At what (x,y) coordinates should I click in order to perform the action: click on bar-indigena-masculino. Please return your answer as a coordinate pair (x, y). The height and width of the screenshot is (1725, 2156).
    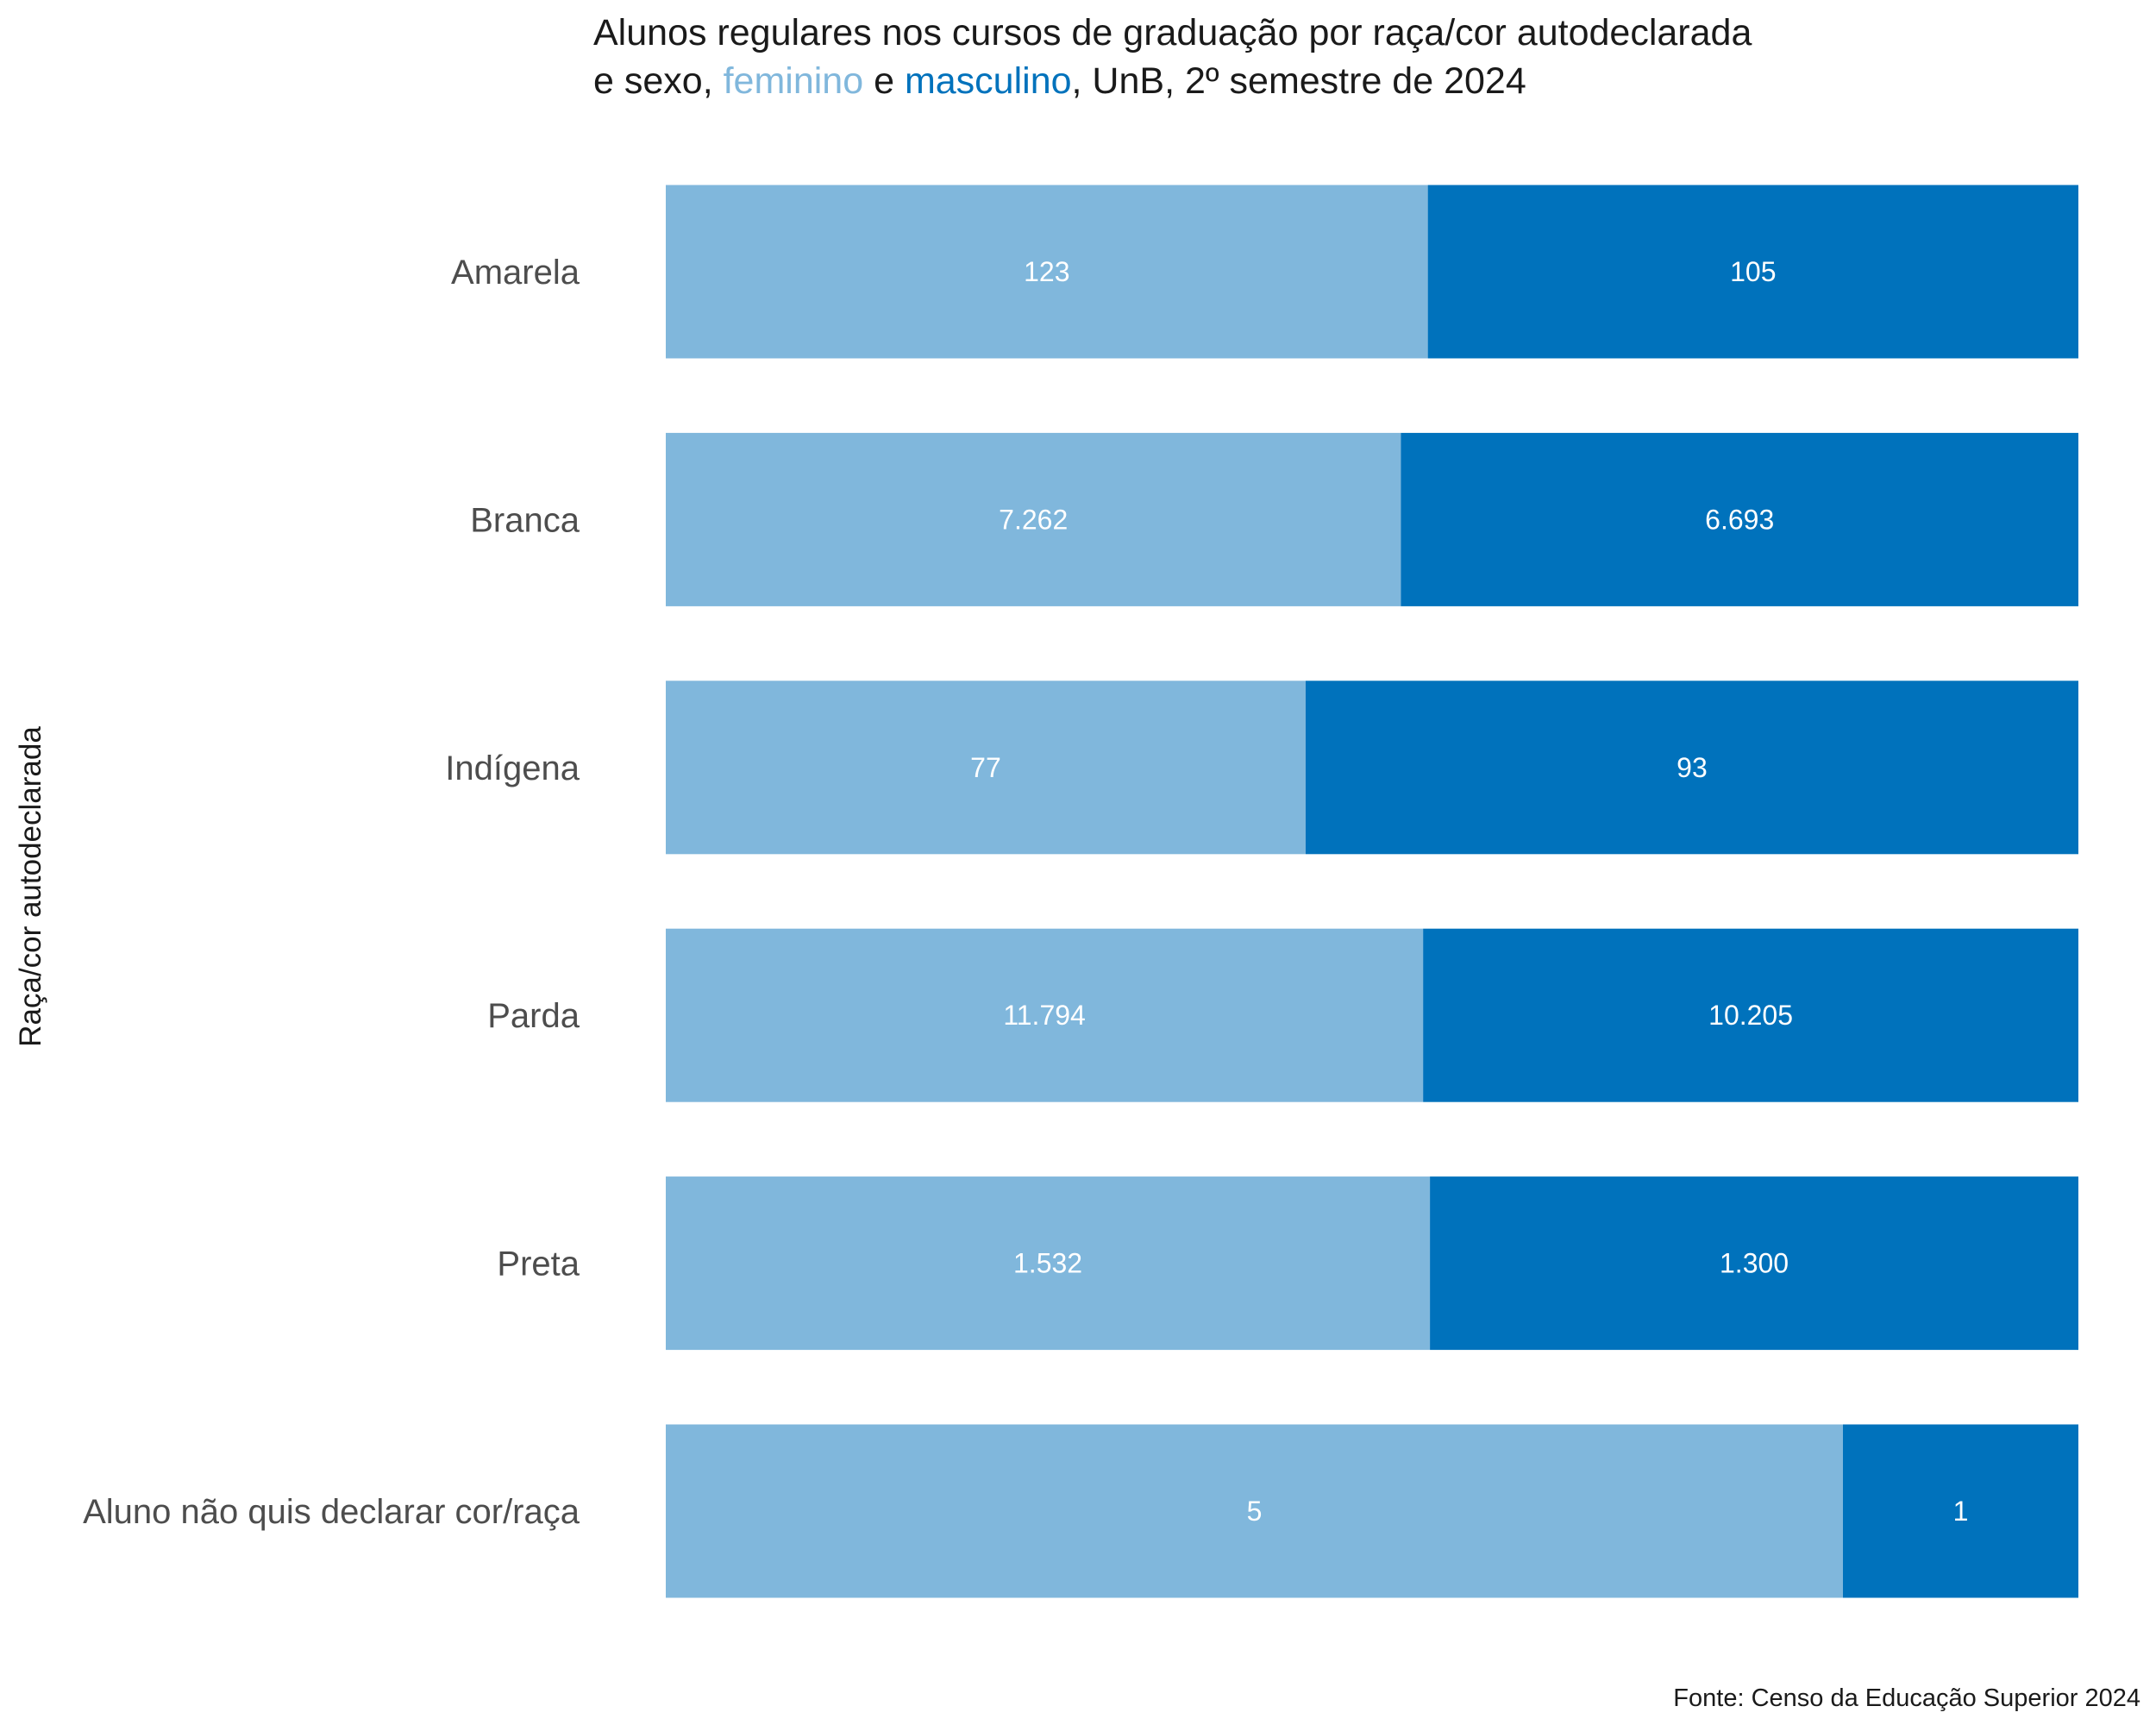
    Looking at the image, I should click on (1691, 768).